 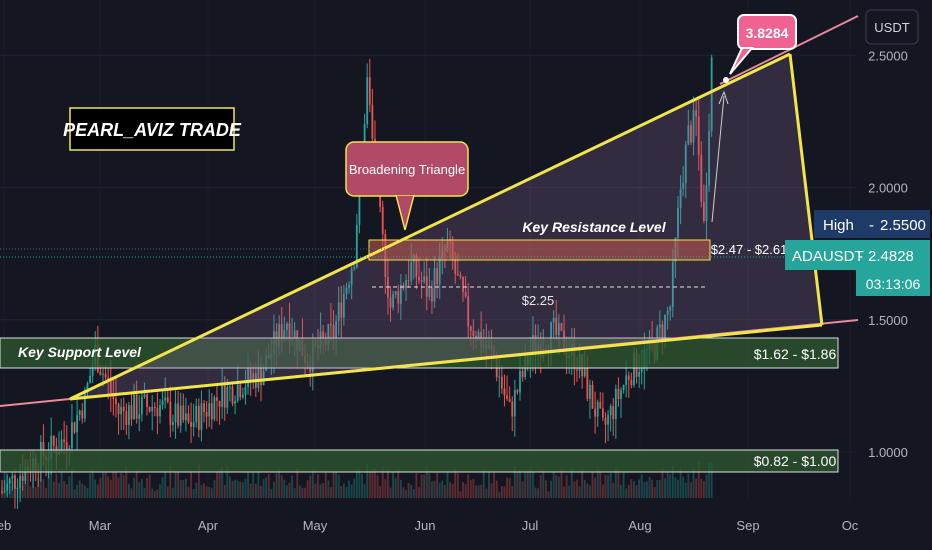 I want to click on time-axis: eb Mar Apr May Jun Jul Aug Sep Oc, so click(x=429, y=525).